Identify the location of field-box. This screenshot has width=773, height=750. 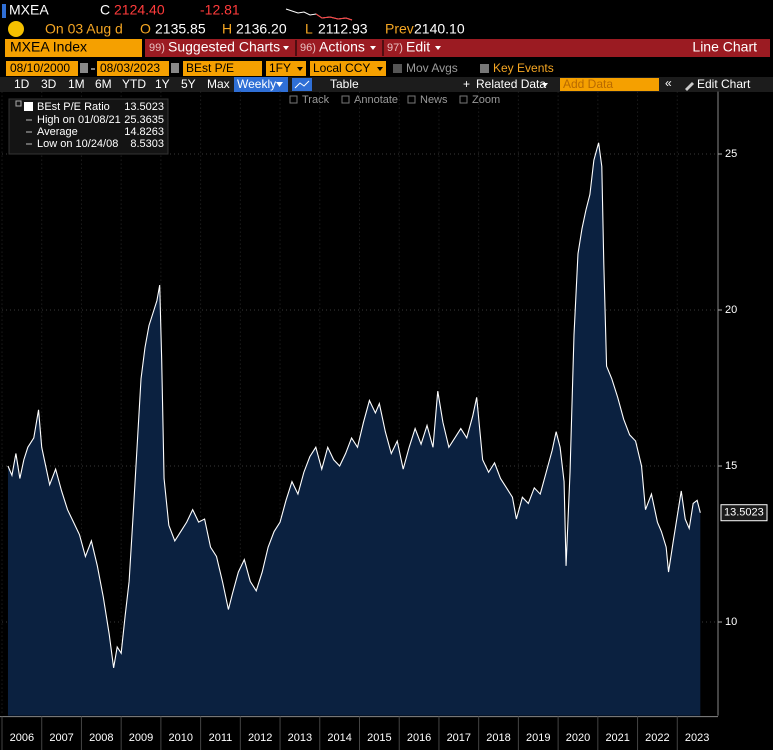
(222, 68).